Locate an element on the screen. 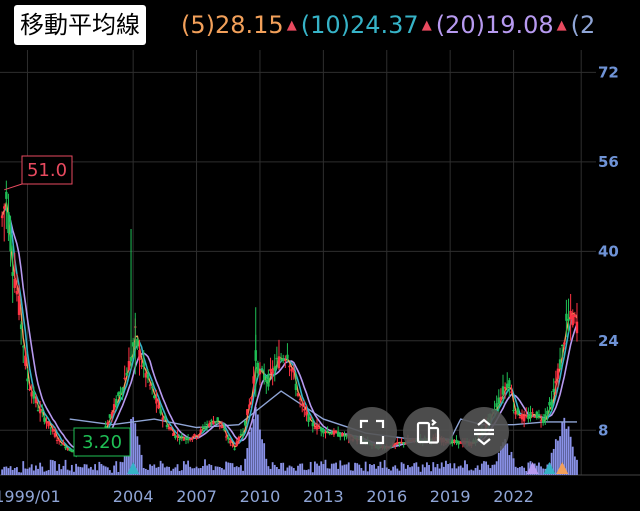 The image size is (640, 511). rotate-screen-button is located at coordinates (428, 432).